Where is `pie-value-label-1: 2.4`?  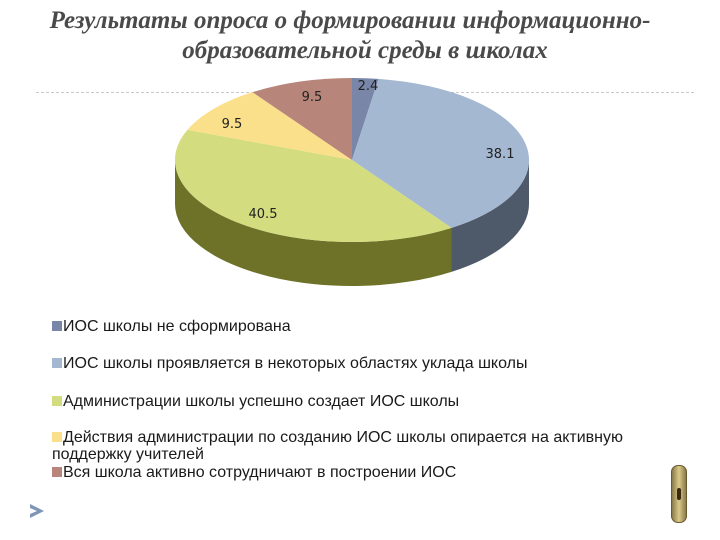
pie-value-label-1: 2.4 is located at coordinates (368, 86).